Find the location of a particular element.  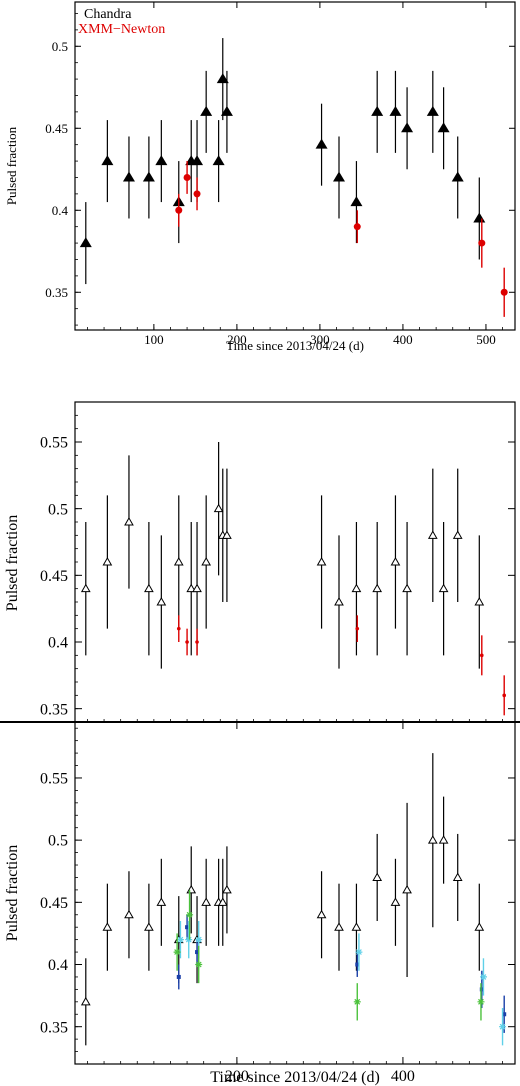

y-tick-label: 0.45 is located at coordinates (54, 576).